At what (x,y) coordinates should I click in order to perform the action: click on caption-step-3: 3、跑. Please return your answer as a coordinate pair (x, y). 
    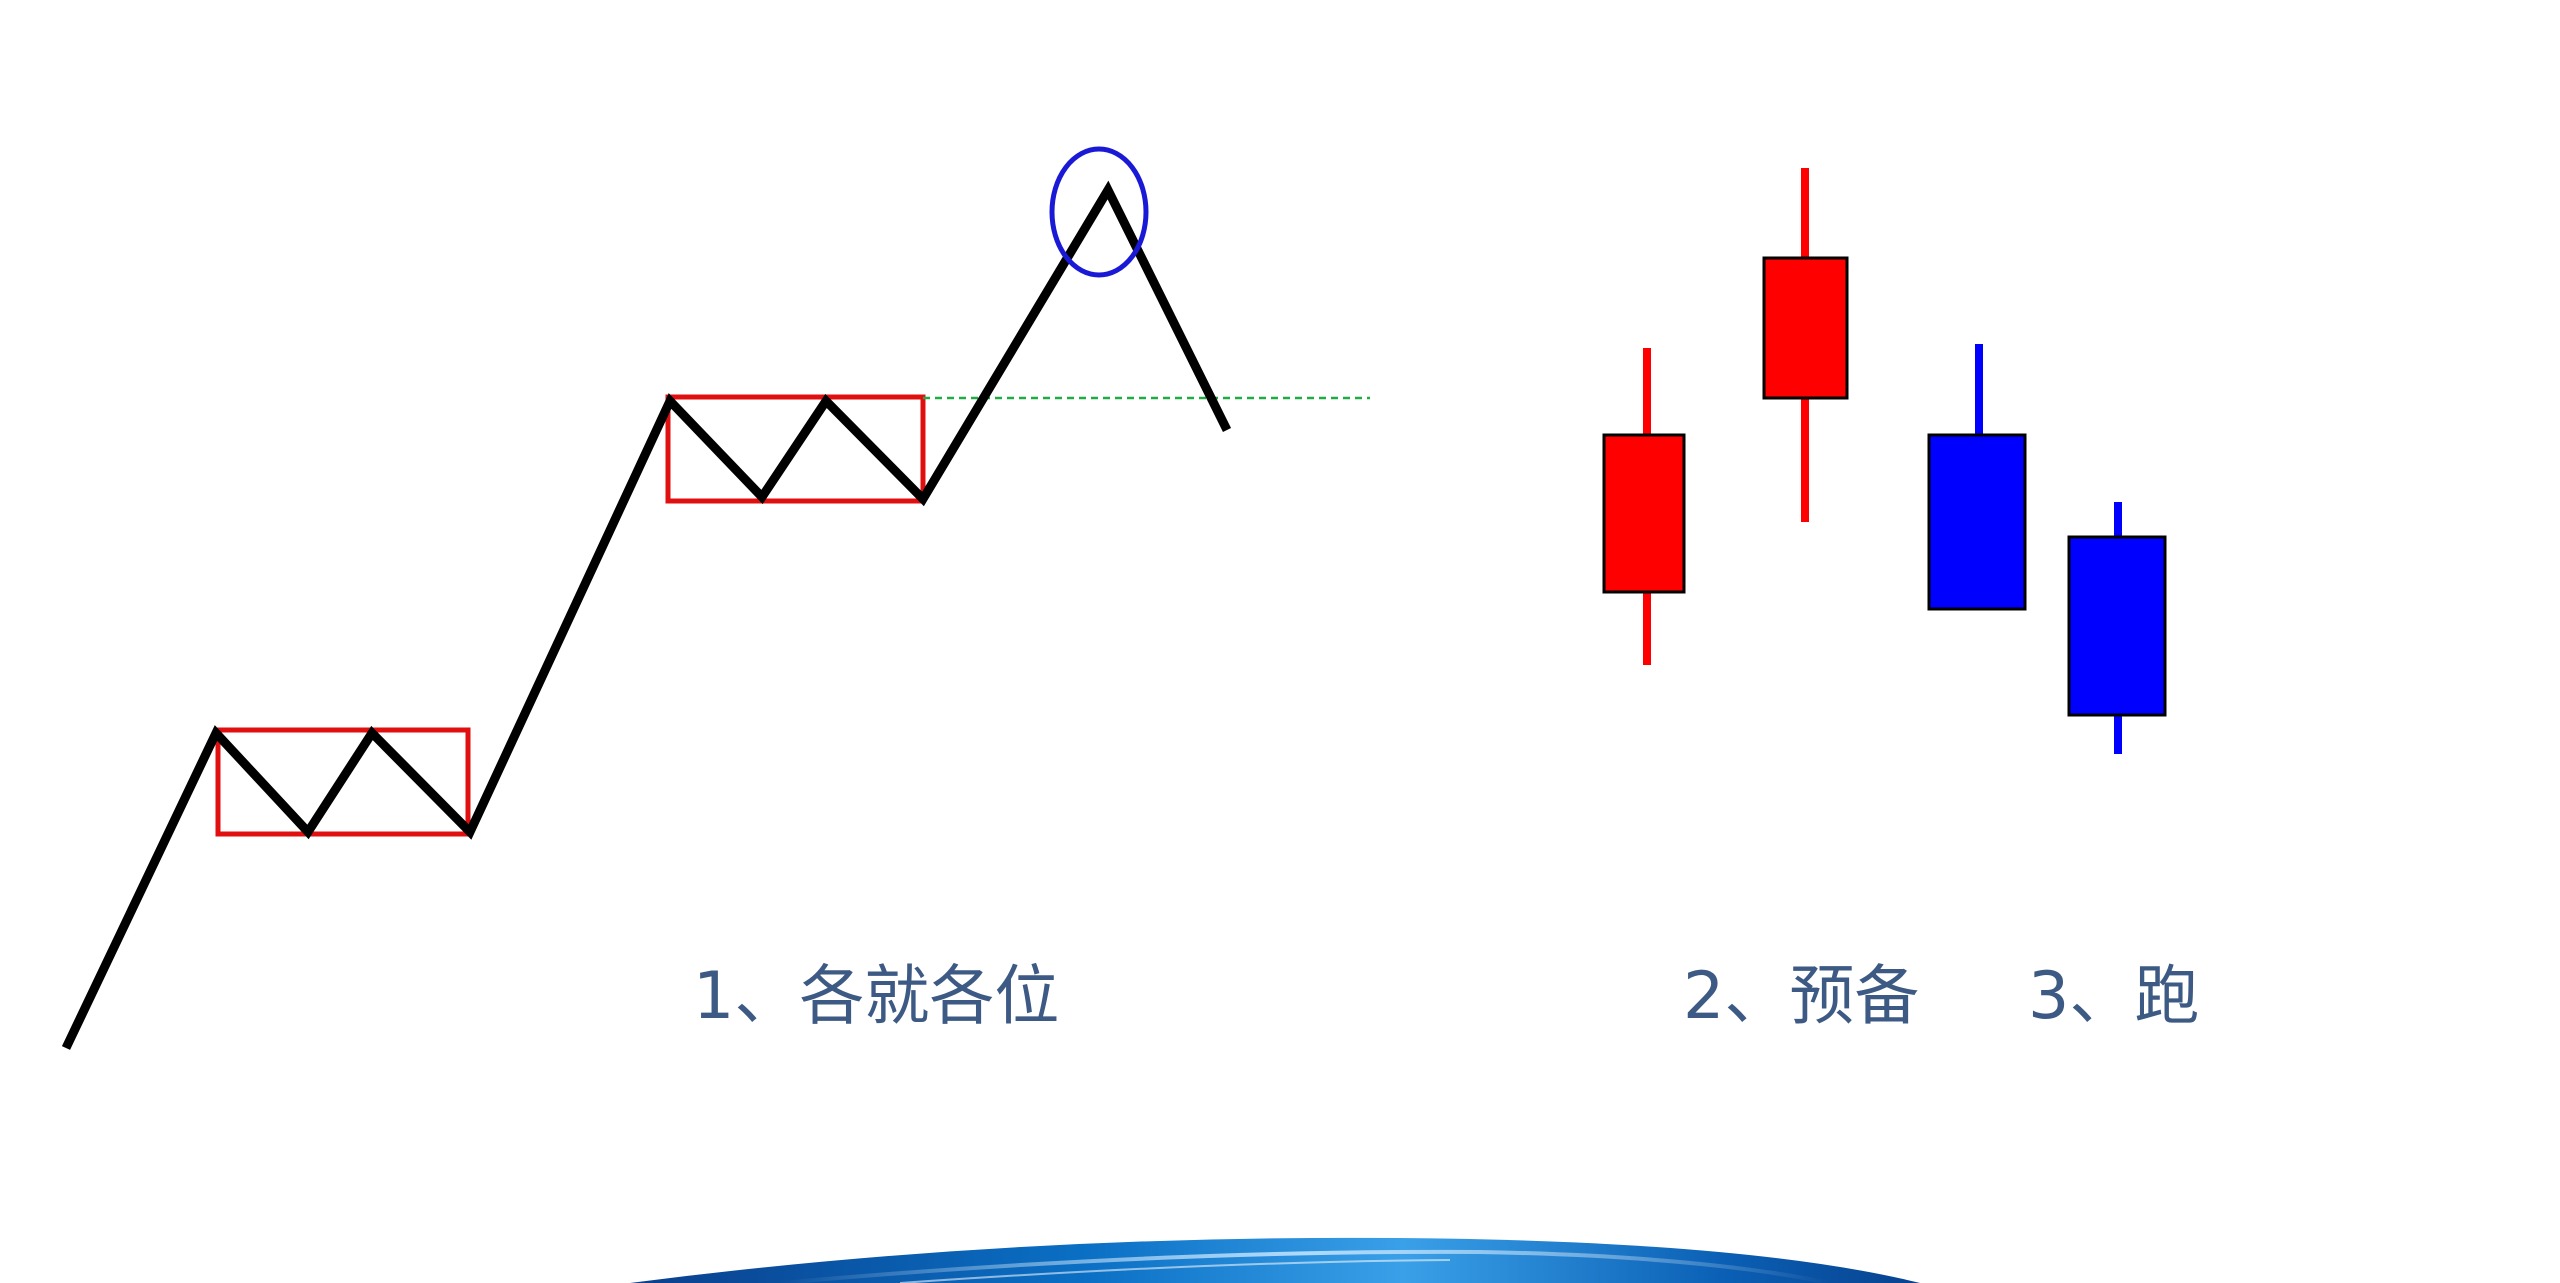
    Looking at the image, I should click on (2114, 996).